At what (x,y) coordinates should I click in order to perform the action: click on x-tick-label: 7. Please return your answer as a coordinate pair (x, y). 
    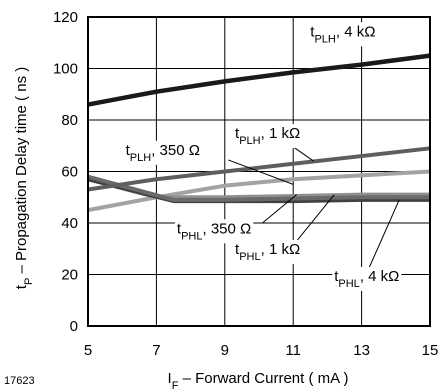
    Looking at the image, I should click on (156, 350).